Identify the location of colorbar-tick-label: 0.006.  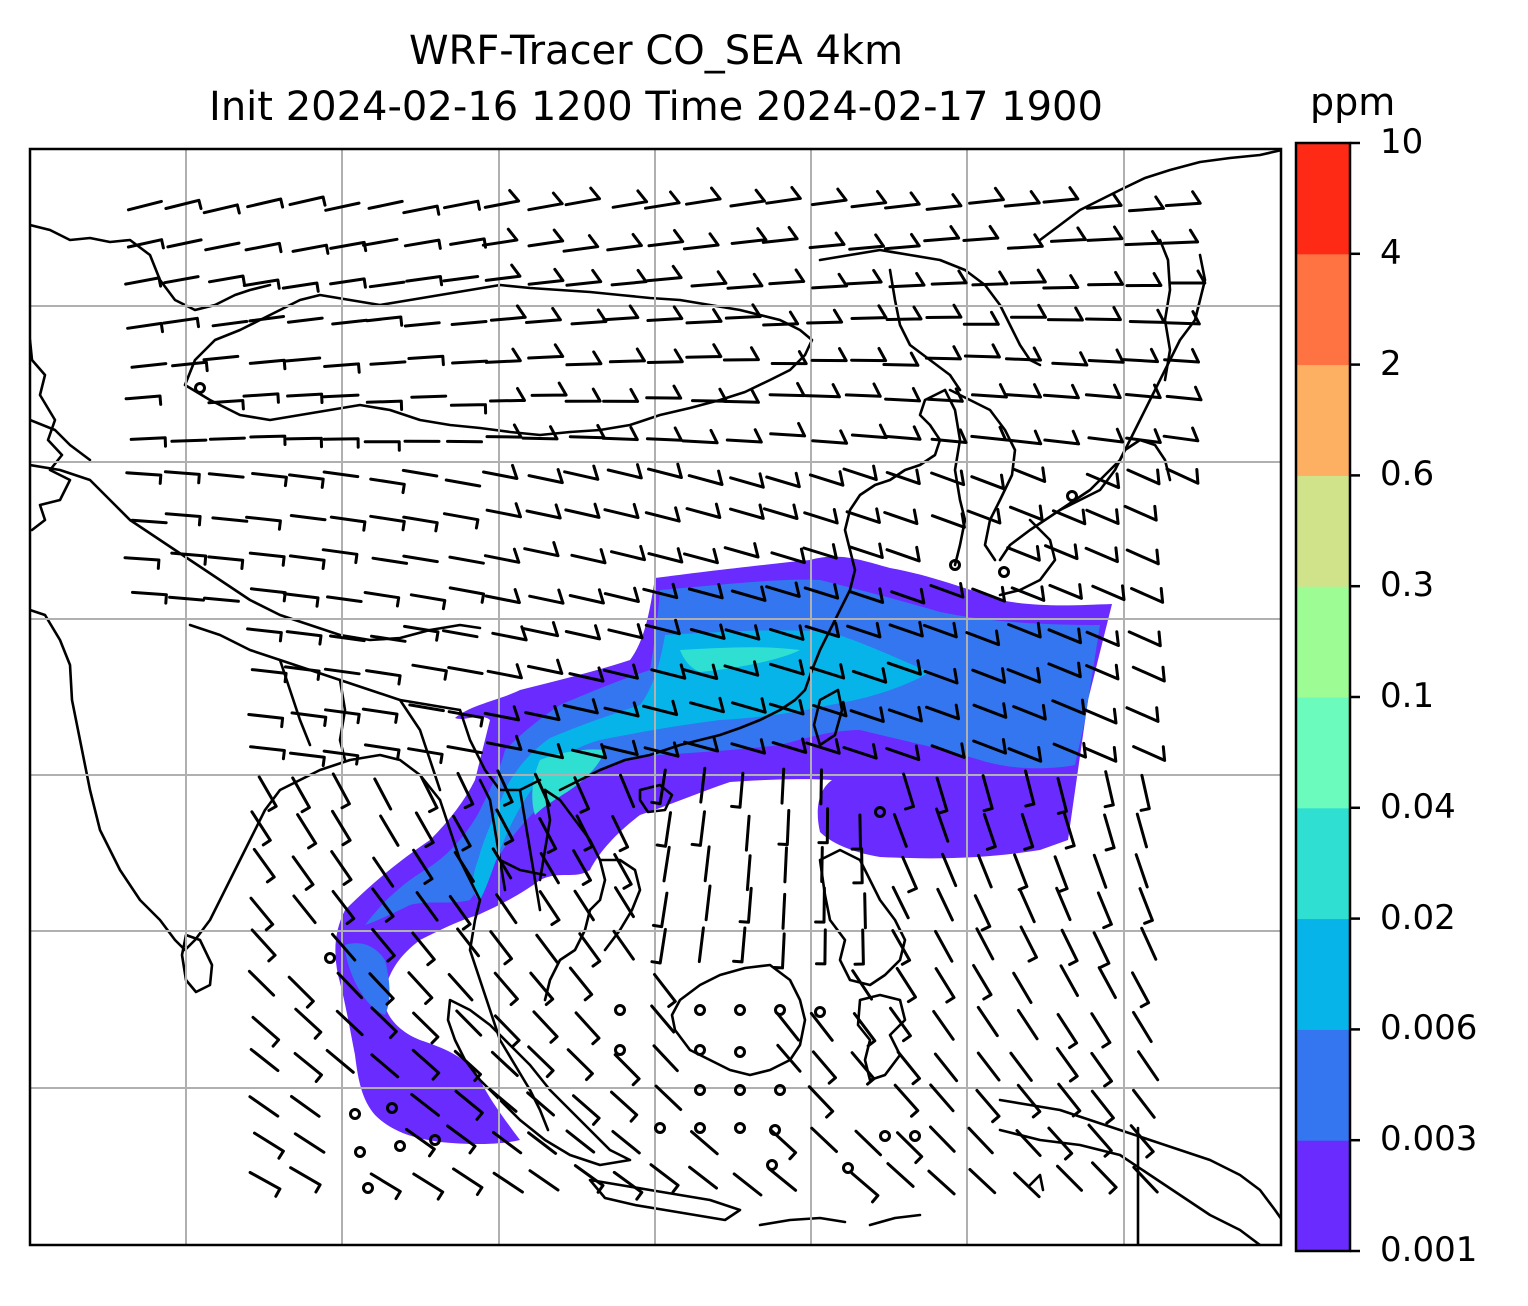
(1429, 1028).